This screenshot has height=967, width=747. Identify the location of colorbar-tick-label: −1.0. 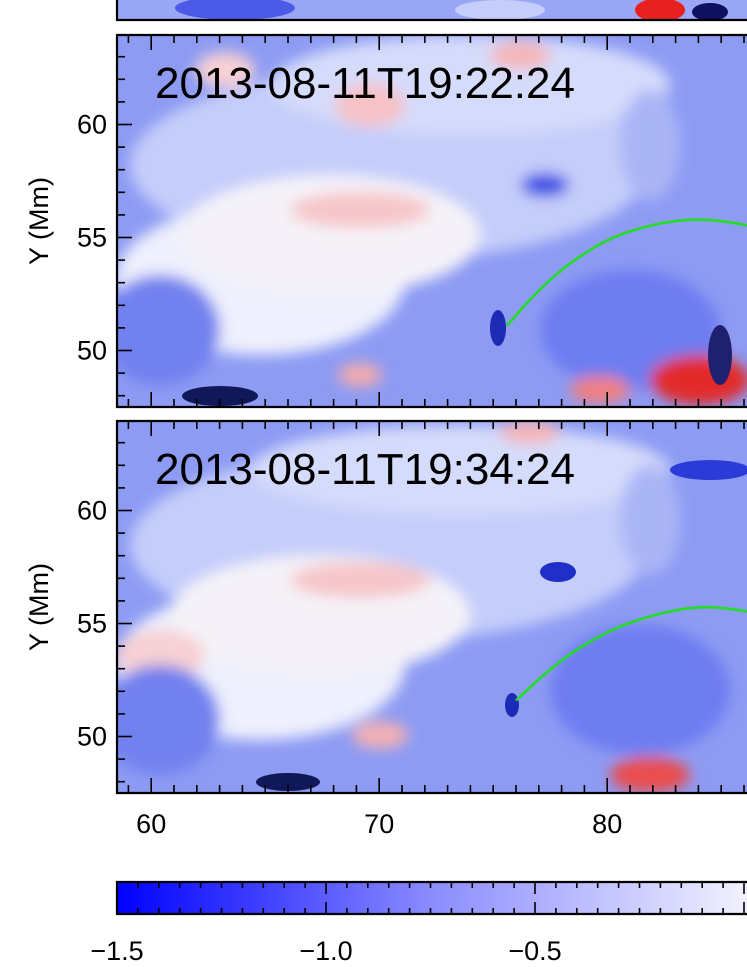
(325, 951).